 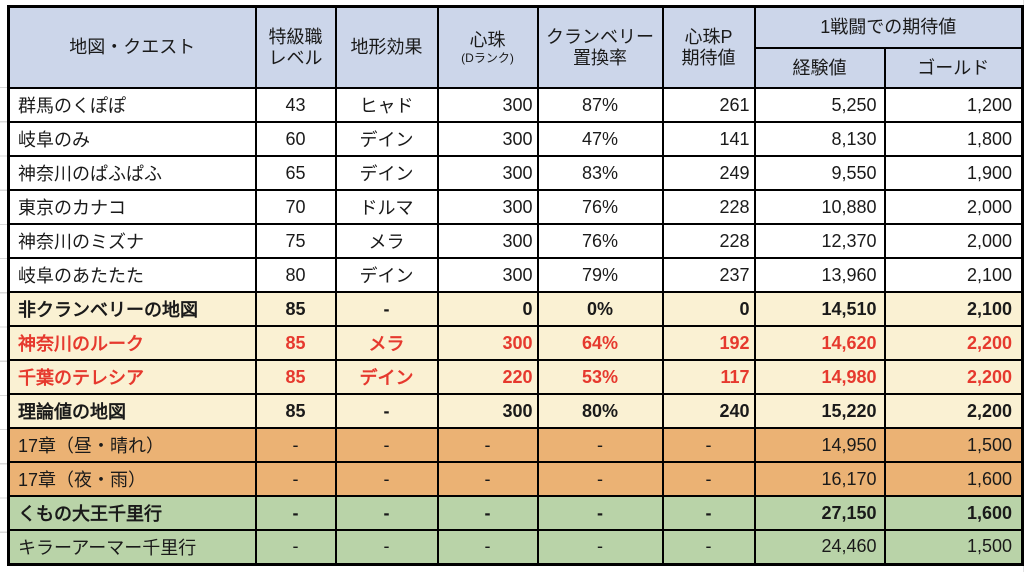 What do you see at coordinates (132, 47) in the screenshot?
I see `header-map-quest: 地図・クエスト` at bounding box center [132, 47].